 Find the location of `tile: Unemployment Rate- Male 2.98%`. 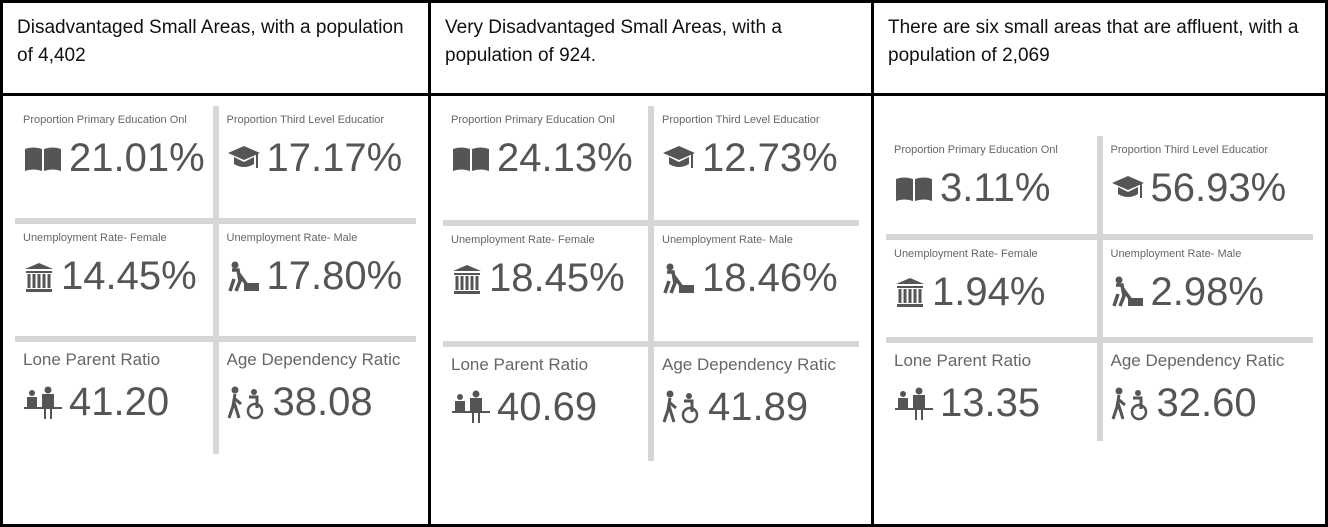

tile: Unemployment Rate- Male 2.98% is located at coordinates (1207, 288).